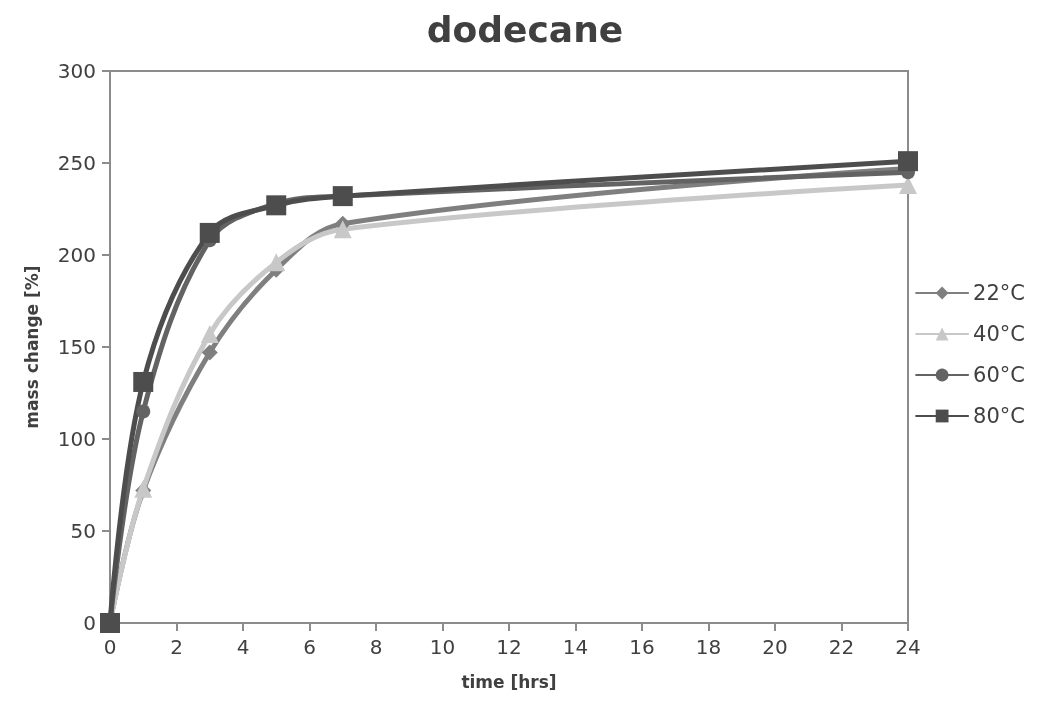 This screenshot has width=1050, height=709. I want to click on y-tick-label: 0, so click(89, 623).